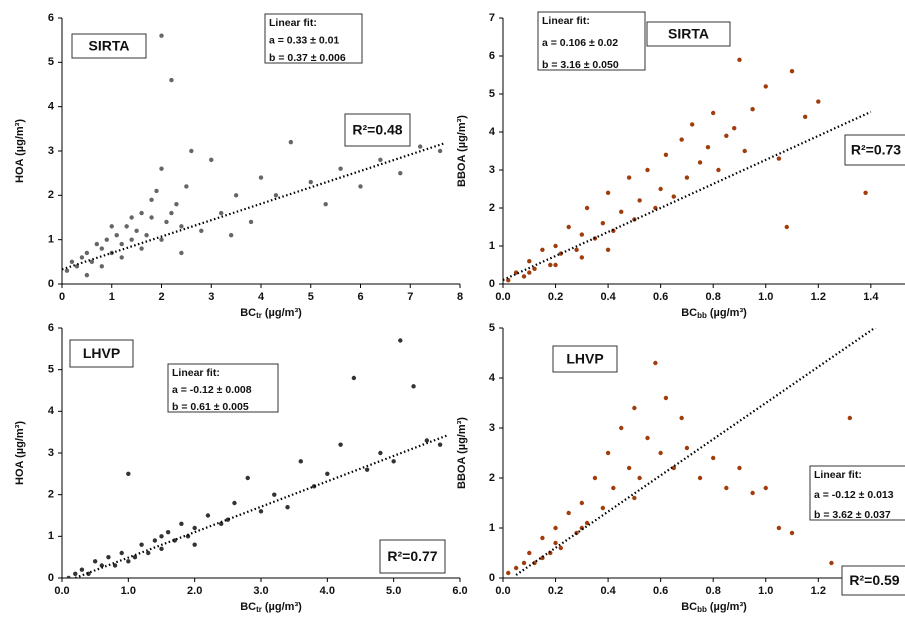  I want to click on y-tick-label: 5, so click(51, 370).